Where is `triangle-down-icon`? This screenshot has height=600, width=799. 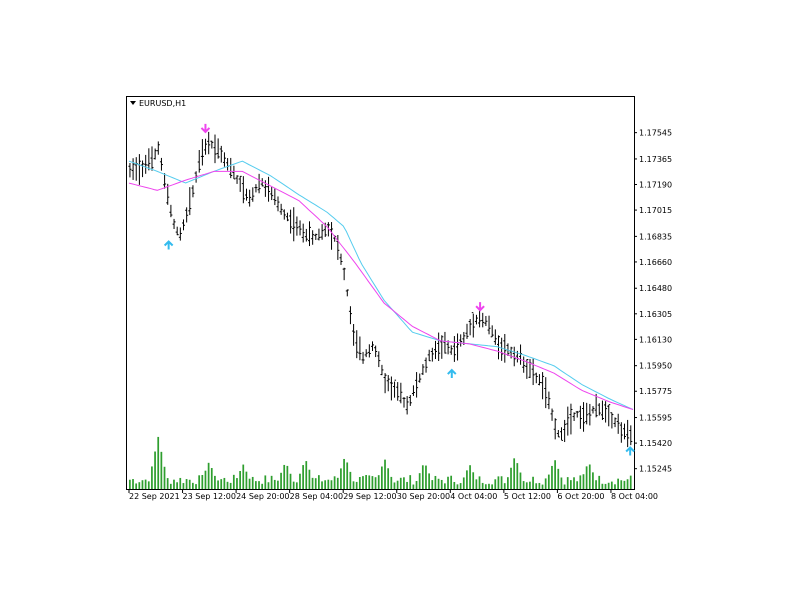
triangle-down-icon is located at coordinates (133, 103).